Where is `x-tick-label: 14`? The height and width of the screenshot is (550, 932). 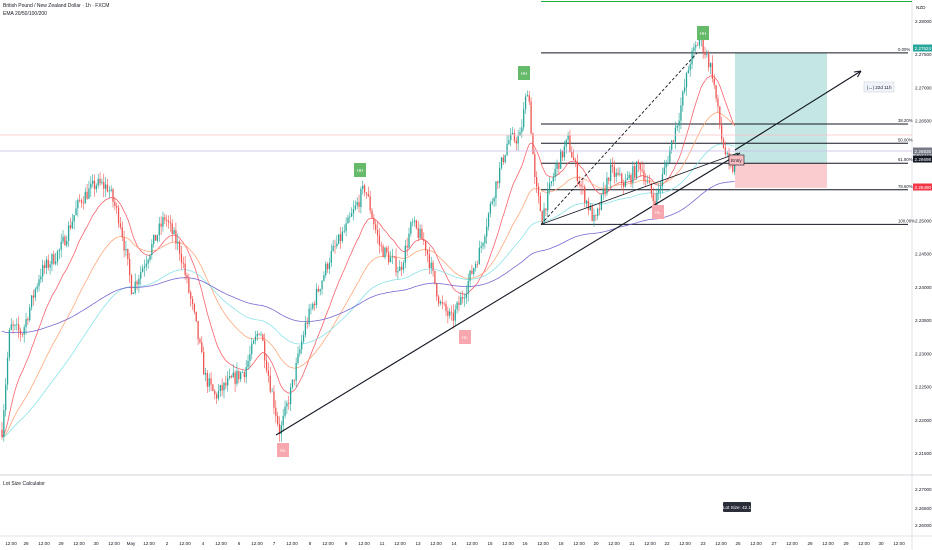 x-tick-label: 14 is located at coordinates (454, 543).